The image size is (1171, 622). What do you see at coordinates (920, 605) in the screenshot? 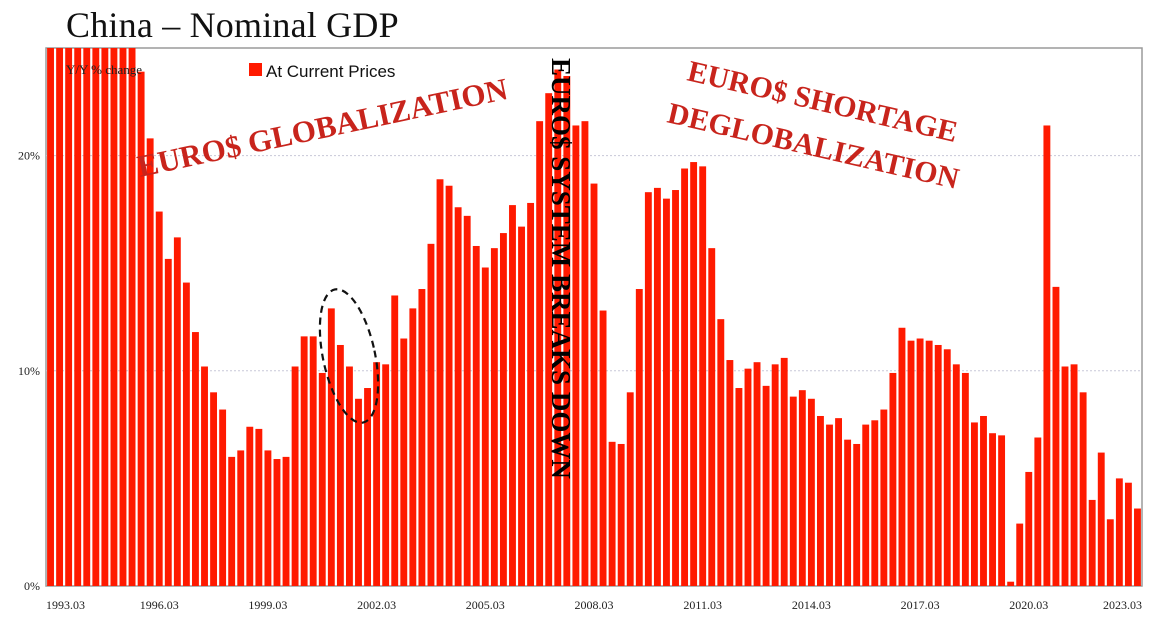
I see `x-tick-label: 2017.03` at bounding box center [920, 605].